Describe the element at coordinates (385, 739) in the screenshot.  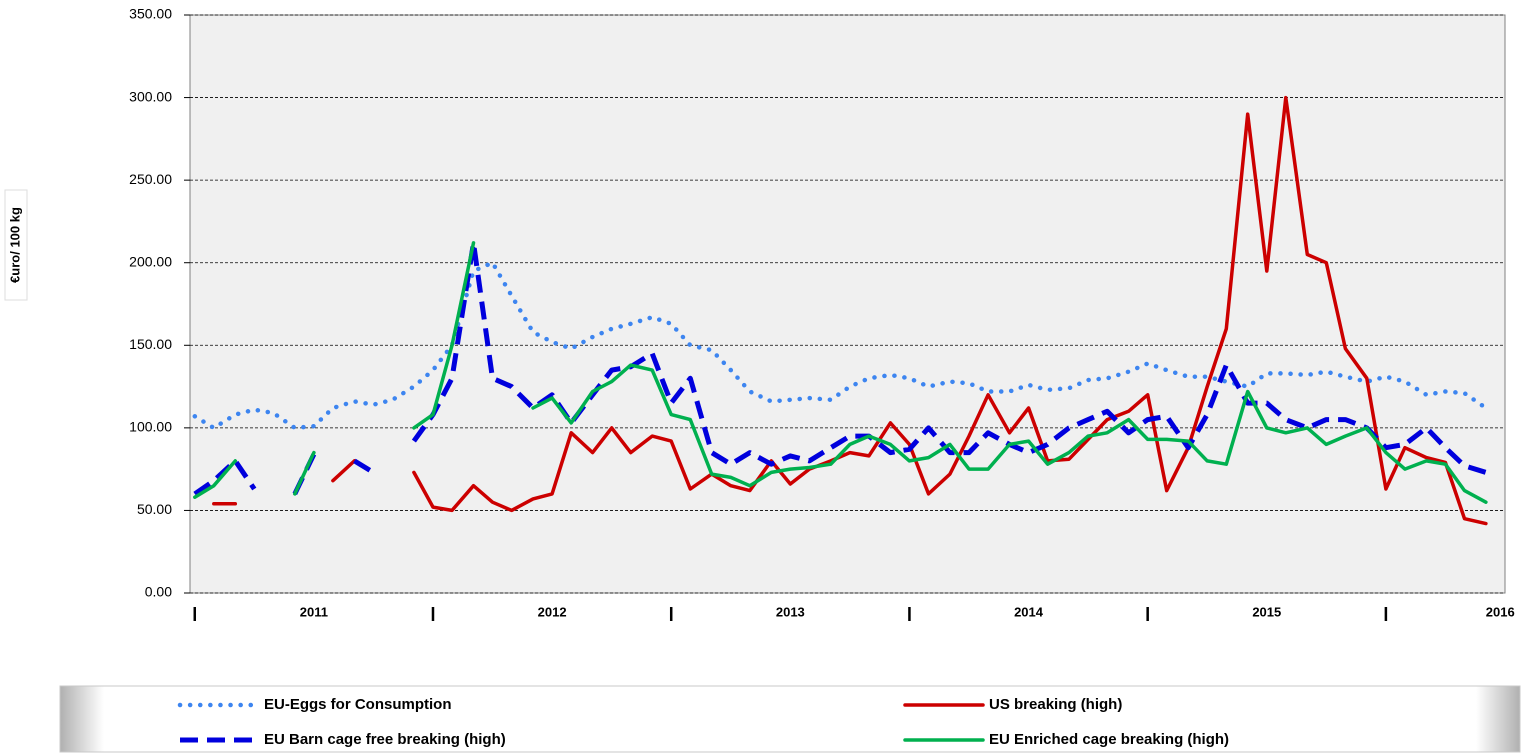
I see `legend-label: EU Barn cage free breaking (high)` at that location.